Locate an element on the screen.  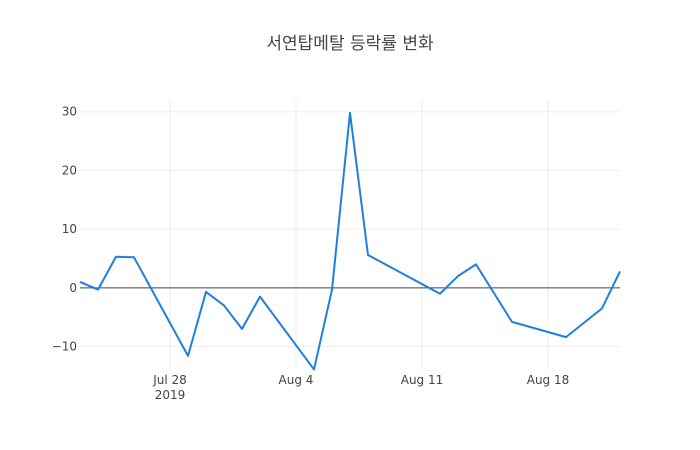
y-tick-label: 0 is located at coordinates (73, 288).